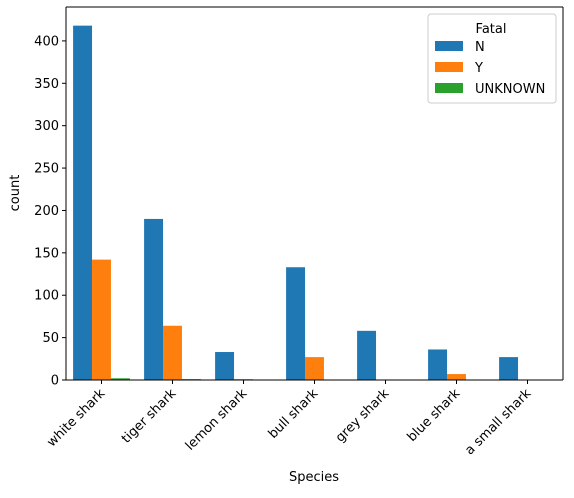 The width and height of the screenshot is (574, 498). What do you see at coordinates (438, 364) in the screenshot?
I see `bar-blue-shark-n` at bounding box center [438, 364].